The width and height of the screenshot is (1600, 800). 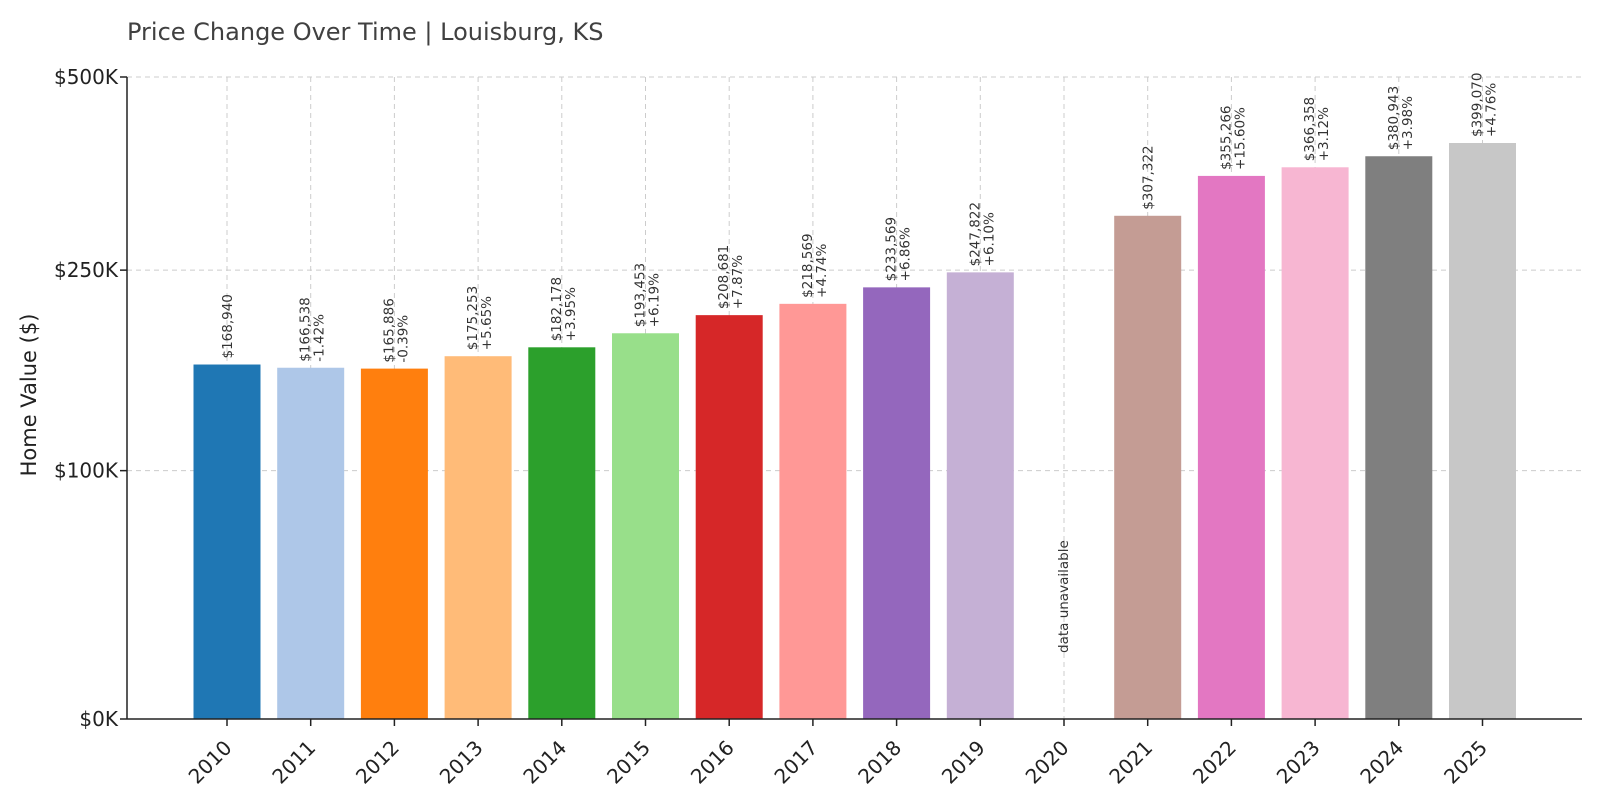 What do you see at coordinates (210, 762) in the screenshot?
I see `x-tick-label: 2010` at bounding box center [210, 762].